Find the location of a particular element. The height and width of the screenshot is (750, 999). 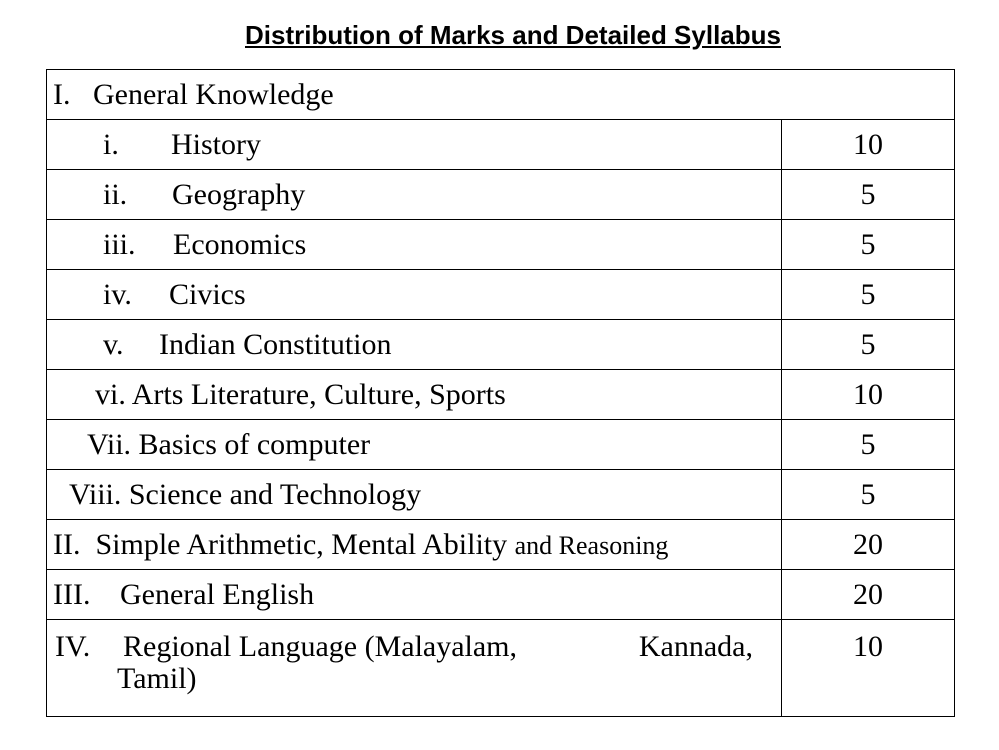

subject-cell: ii. Geography is located at coordinates (414, 194).